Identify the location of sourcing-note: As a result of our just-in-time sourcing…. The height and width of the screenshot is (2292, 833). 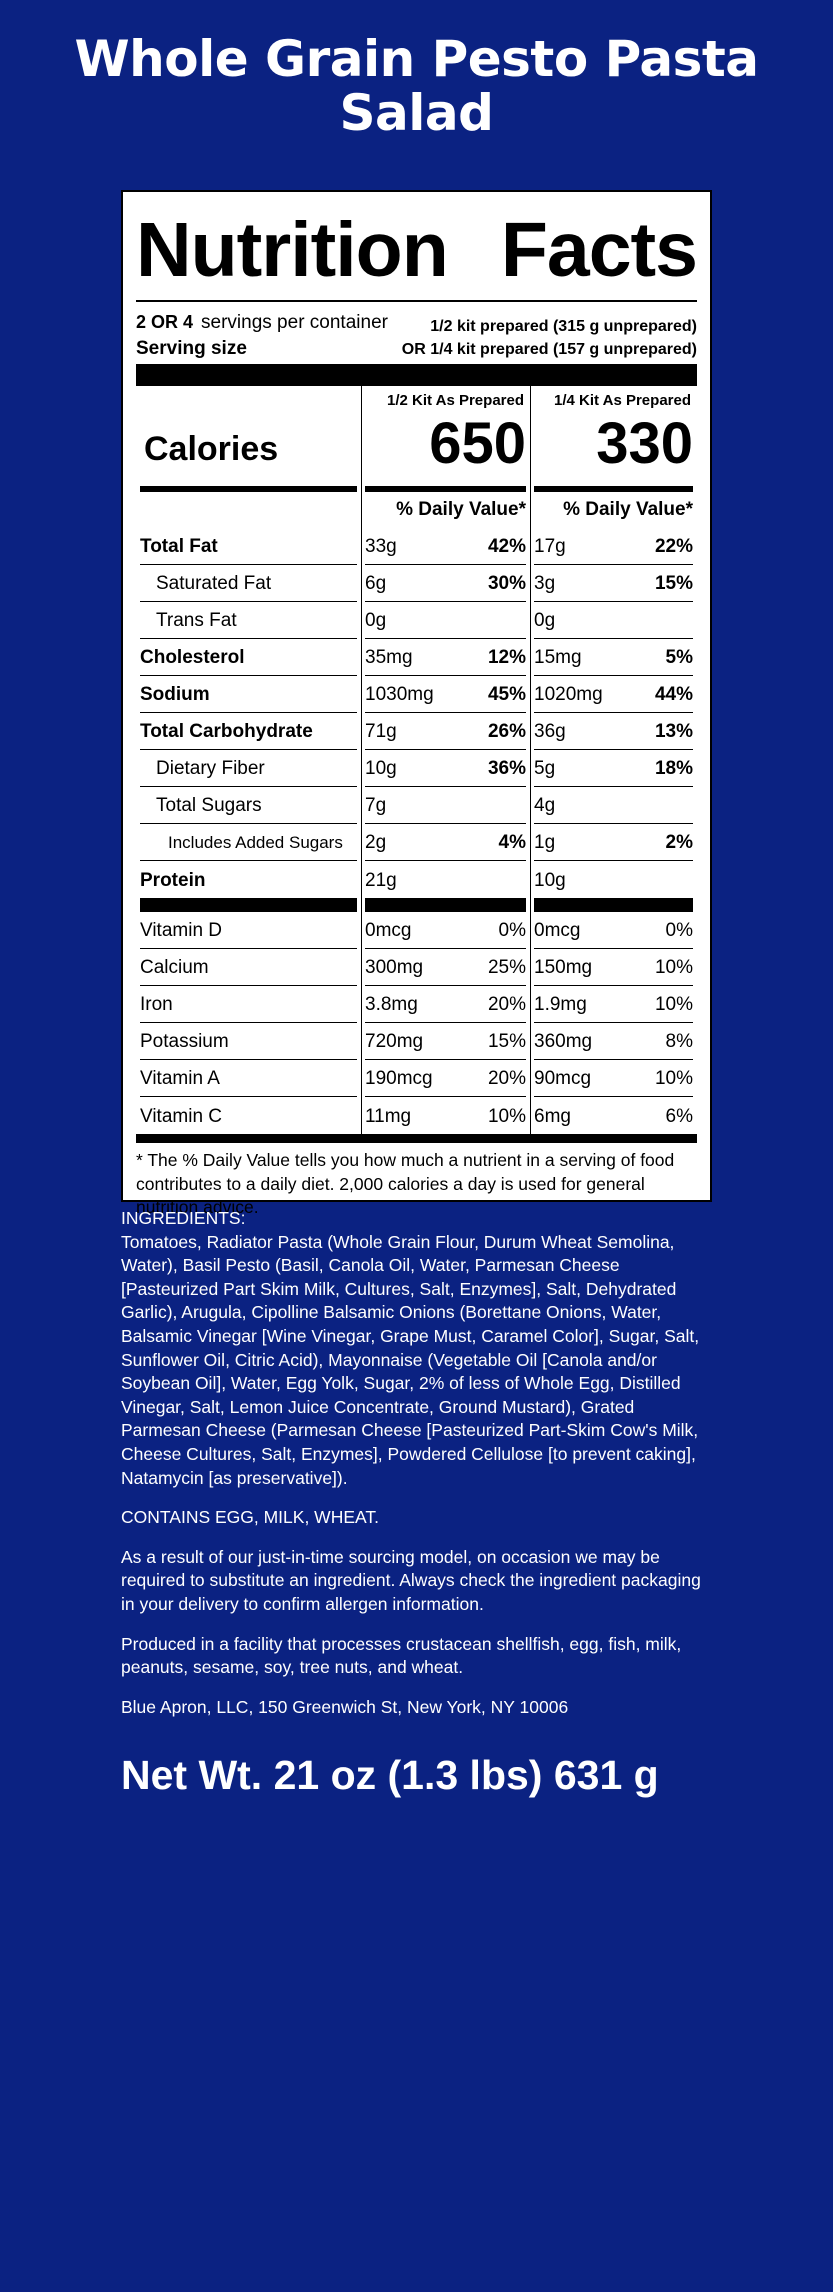
(411, 1580).